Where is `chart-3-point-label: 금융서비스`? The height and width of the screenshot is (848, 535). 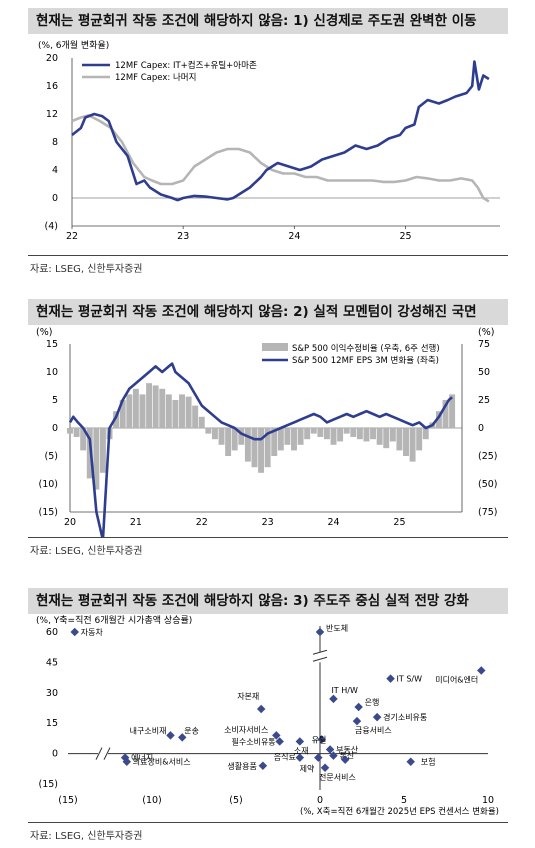 chart-3-point-label: 금융서비스 is located at coordinates (373, 730).